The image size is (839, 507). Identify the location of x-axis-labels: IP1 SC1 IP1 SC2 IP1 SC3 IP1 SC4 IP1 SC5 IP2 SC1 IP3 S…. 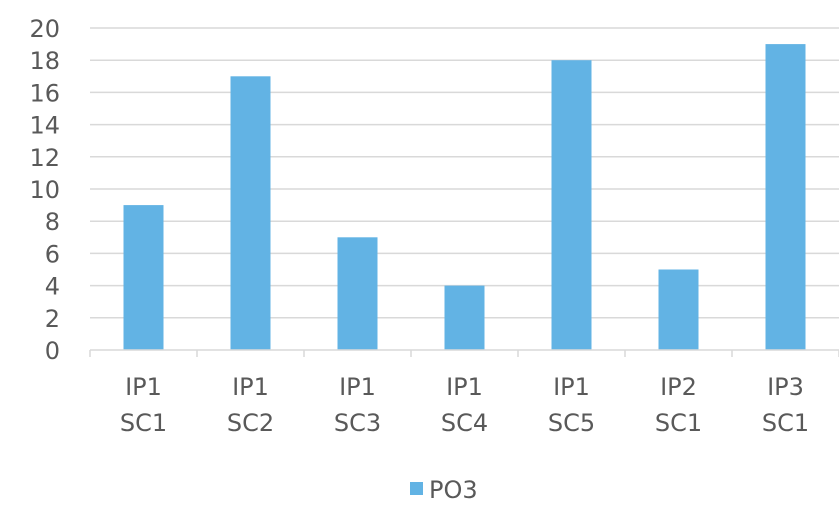
(464, 405).